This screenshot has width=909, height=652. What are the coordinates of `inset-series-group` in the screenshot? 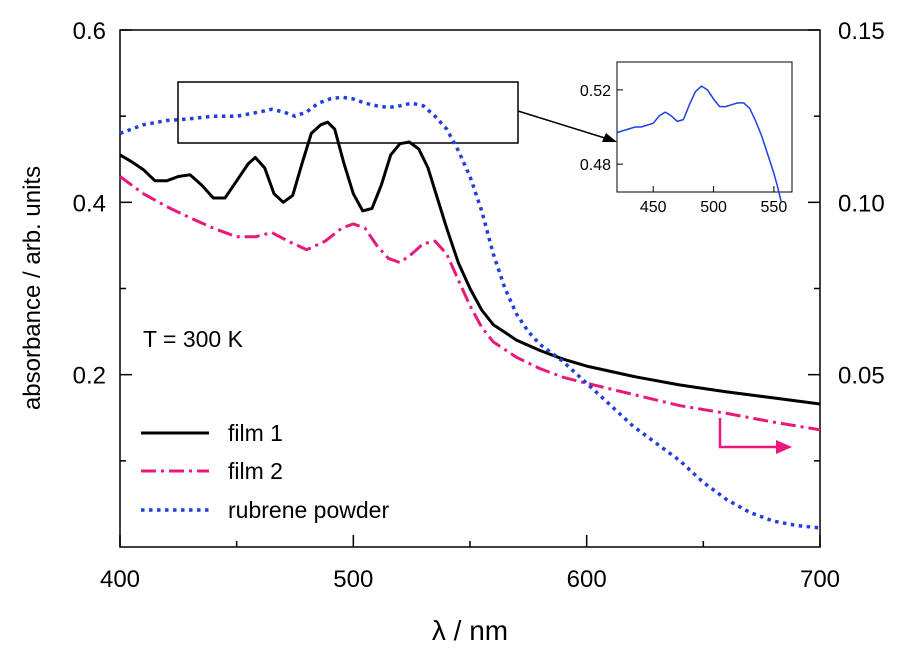 It's located at (699, 143).